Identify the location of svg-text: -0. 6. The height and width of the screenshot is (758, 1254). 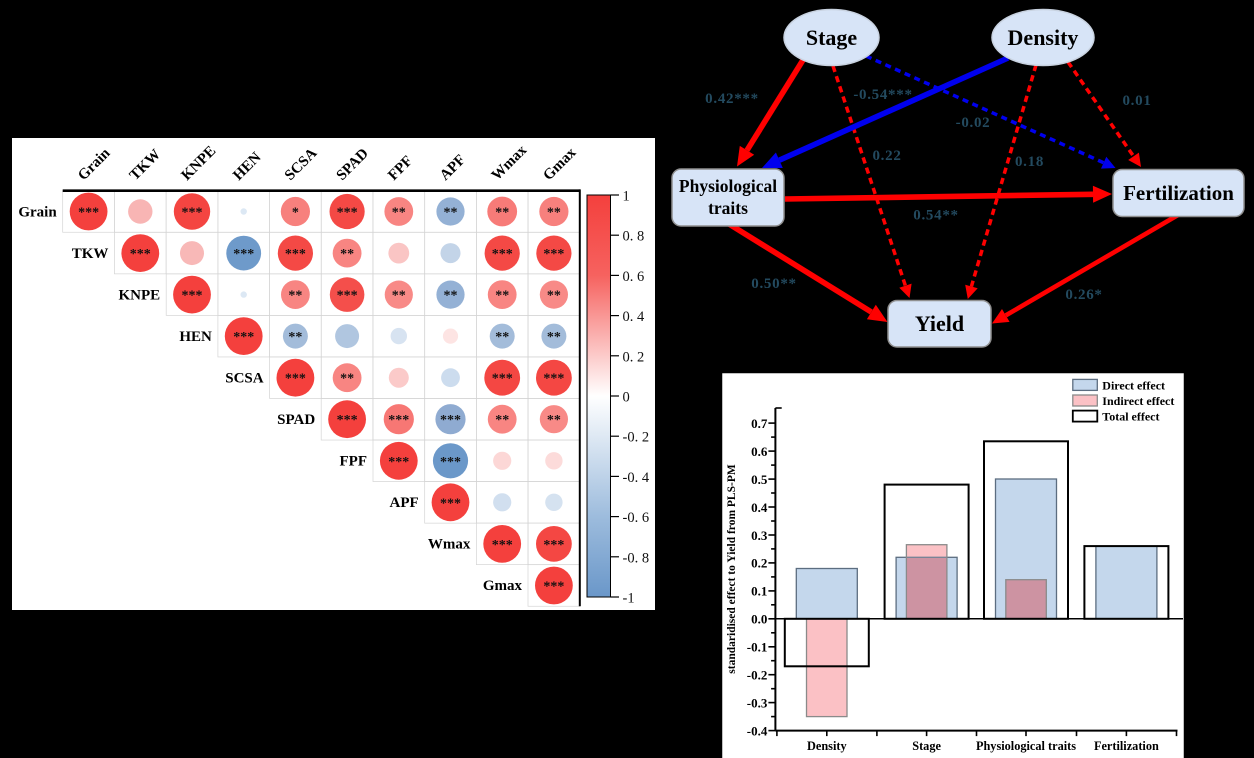
(636, 518).